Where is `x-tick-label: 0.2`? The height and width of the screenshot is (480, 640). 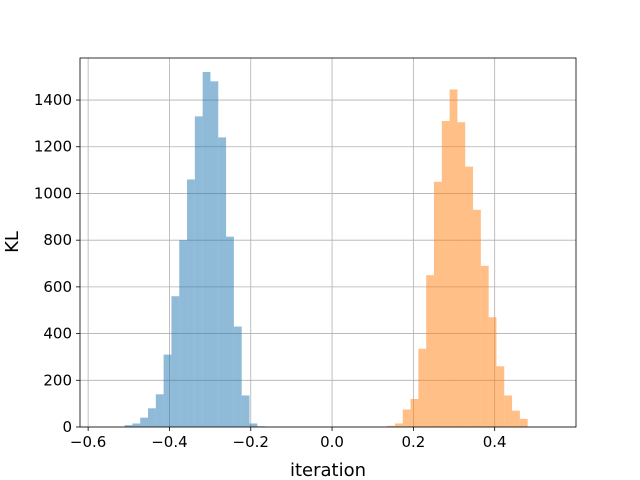 x-tick-label: 0.2 is located at coordinates (413, 442).